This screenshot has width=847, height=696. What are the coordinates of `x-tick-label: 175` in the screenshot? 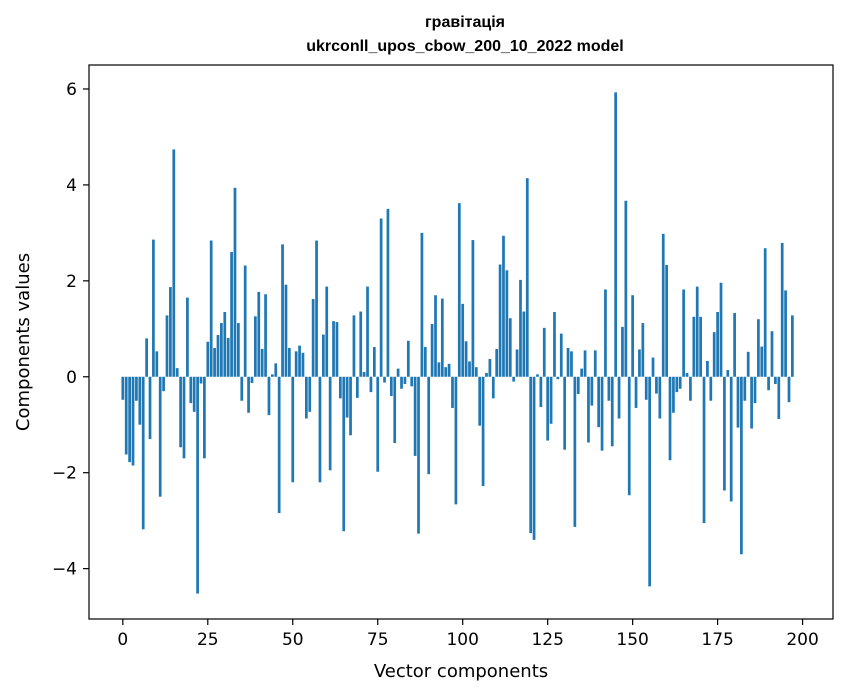 It's located at (717, 640).